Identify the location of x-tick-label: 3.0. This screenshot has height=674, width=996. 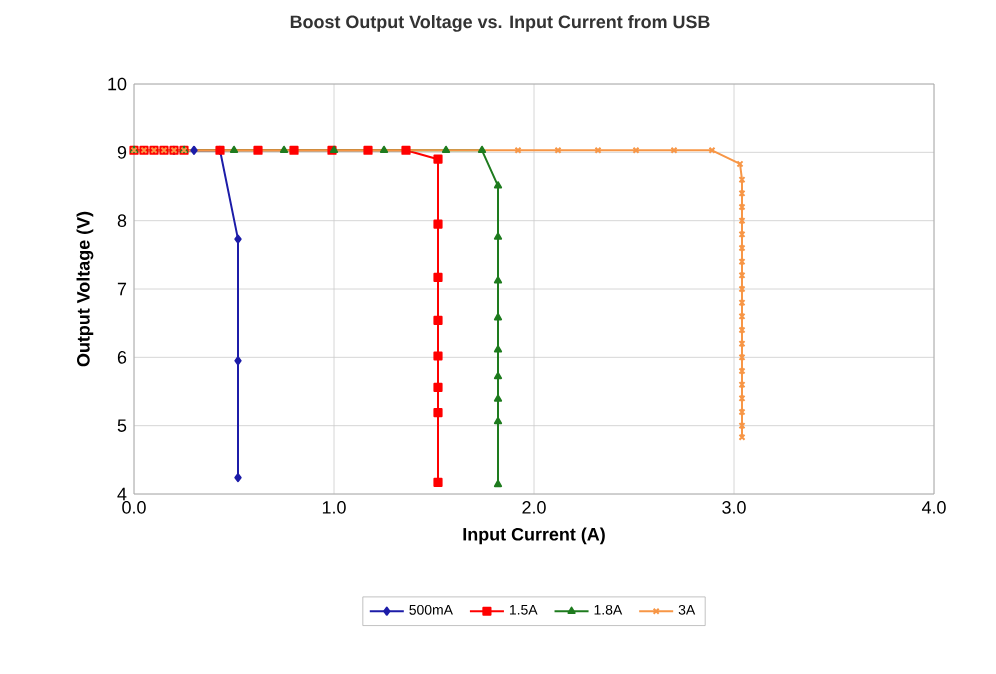
(734, 507).